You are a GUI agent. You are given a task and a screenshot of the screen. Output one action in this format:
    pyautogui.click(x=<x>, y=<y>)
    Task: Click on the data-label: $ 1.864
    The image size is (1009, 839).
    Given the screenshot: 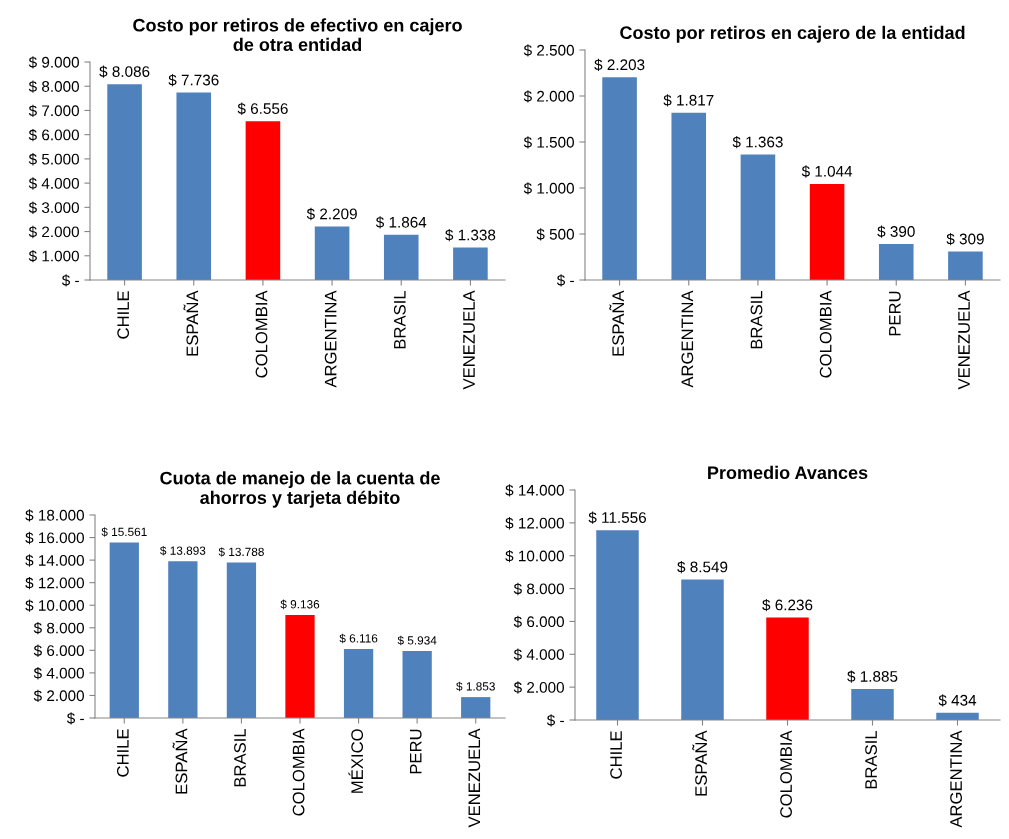 What is the action you would take?
    pyautogui.click(x=401, y=222)
    